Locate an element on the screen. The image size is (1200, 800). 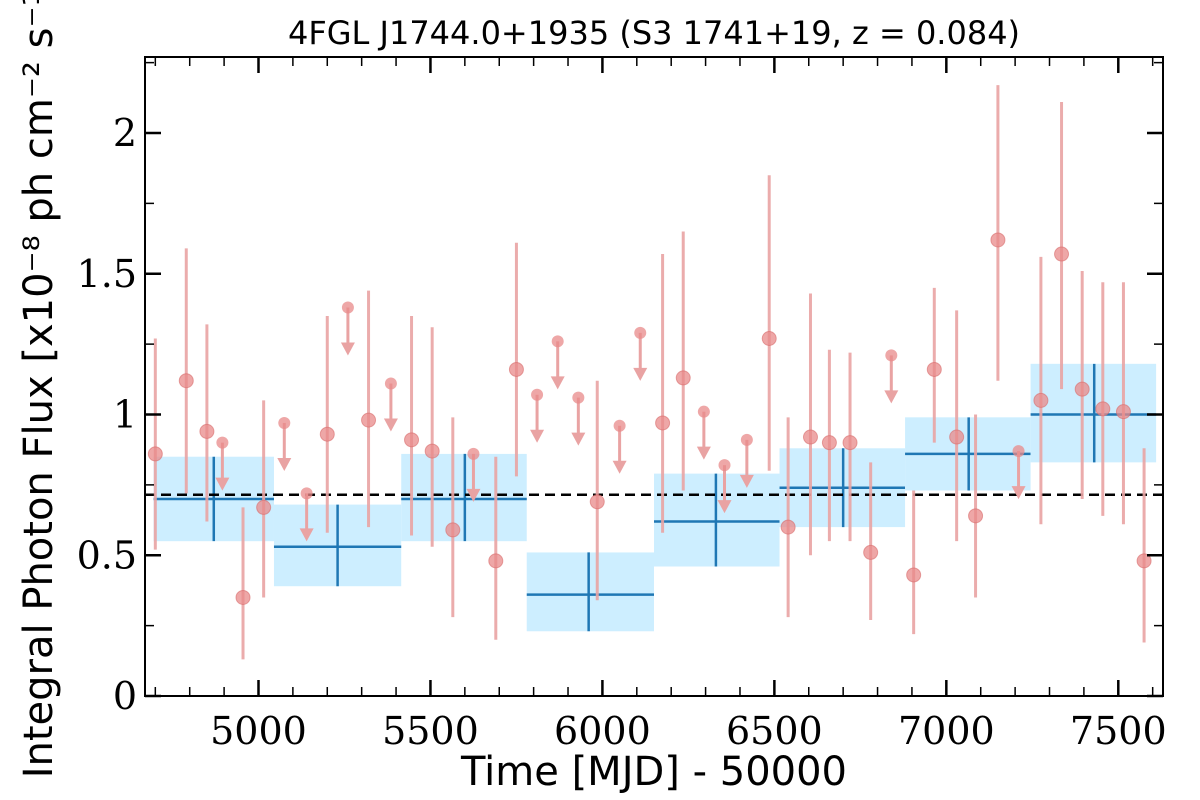
x-tick-label: 7000 is located at coordinates (946, 731).